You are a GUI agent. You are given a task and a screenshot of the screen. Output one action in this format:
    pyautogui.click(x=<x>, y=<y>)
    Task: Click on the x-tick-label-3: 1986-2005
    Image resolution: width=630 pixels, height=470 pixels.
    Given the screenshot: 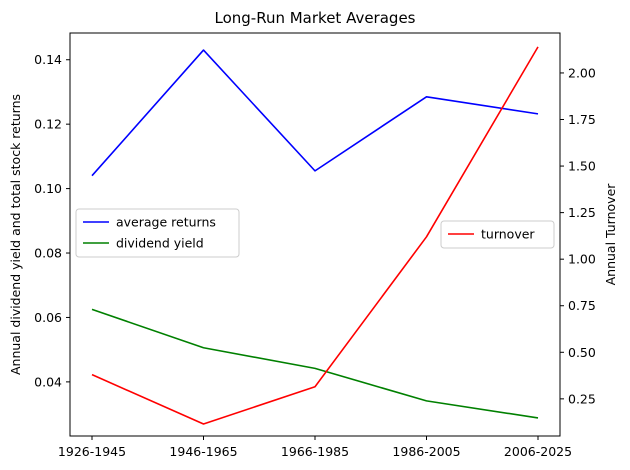 What is the action you would take?
    pyautogui.click(x=426, y=451)
    